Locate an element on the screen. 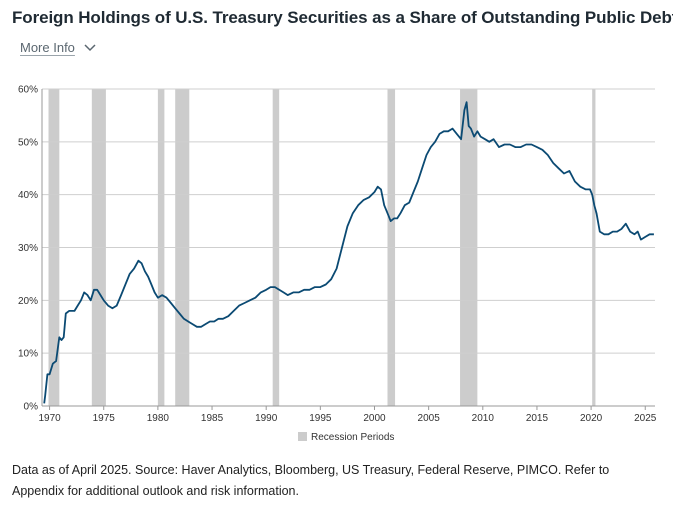 This screenshot has width=673, height=522. y-tick-label: 40% is located at coordinates (28, 195).